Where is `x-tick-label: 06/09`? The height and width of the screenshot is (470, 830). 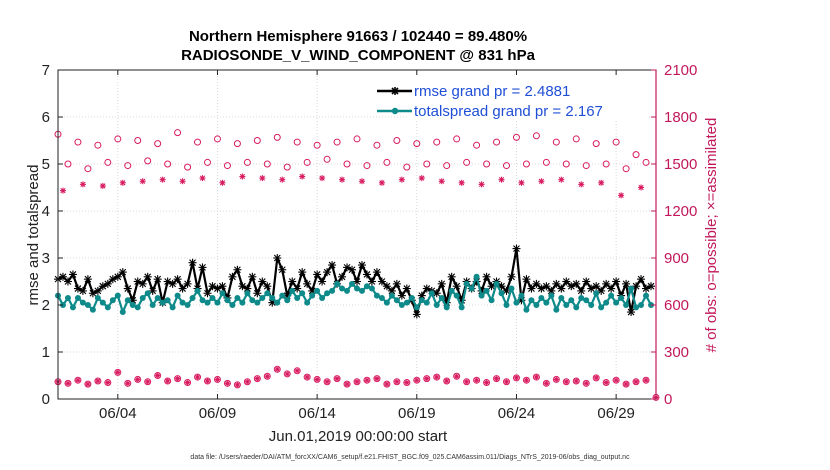
x-tick-label: 06/09 is located at coordinates (218, 413).